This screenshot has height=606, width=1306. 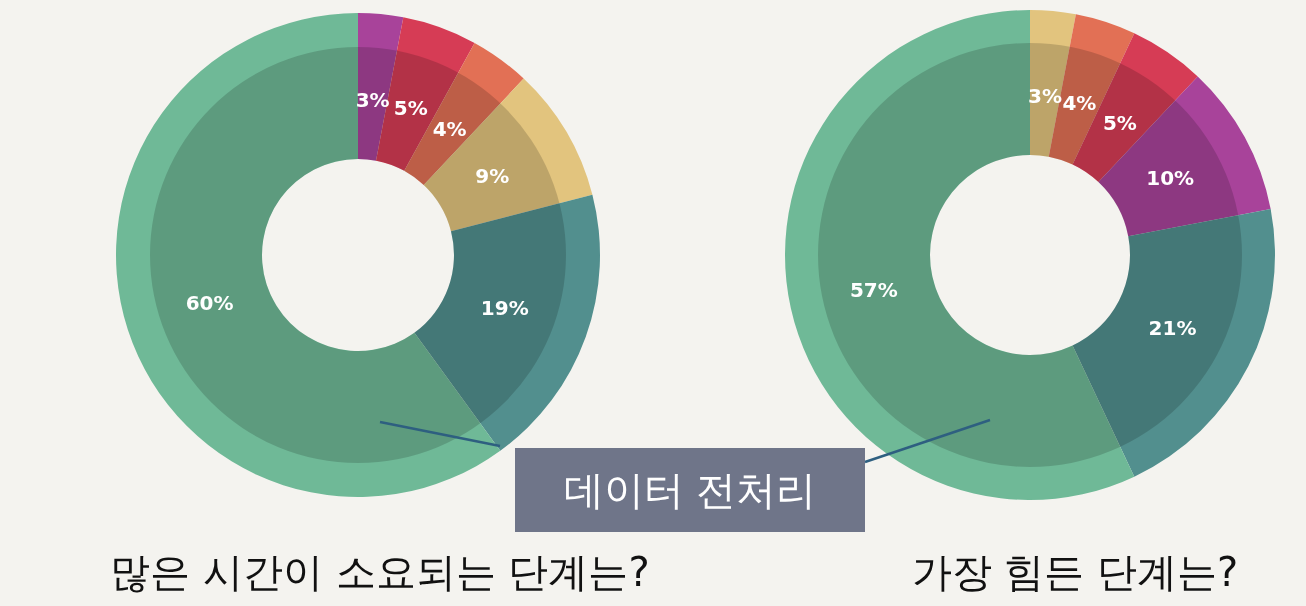 I want to click on data-label: 10%, so click(x=1170, y=177).